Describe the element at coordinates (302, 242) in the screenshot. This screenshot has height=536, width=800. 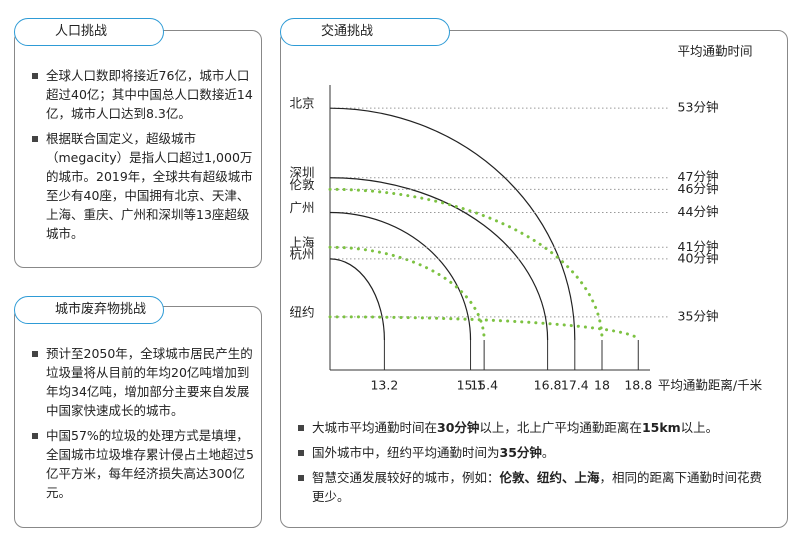
I see `city-label: 上海` at that location.